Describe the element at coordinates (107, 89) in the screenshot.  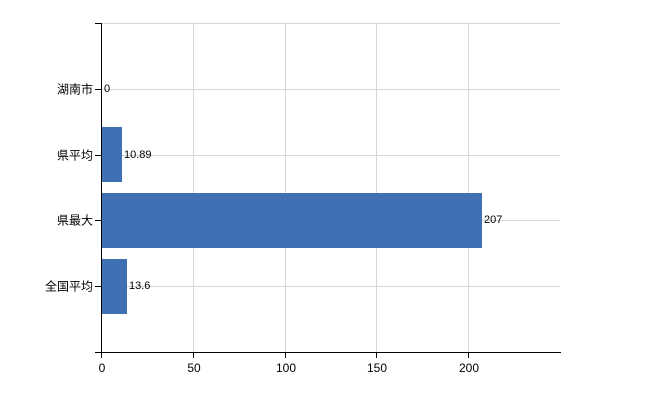
I see `value-label: 0` at that location.